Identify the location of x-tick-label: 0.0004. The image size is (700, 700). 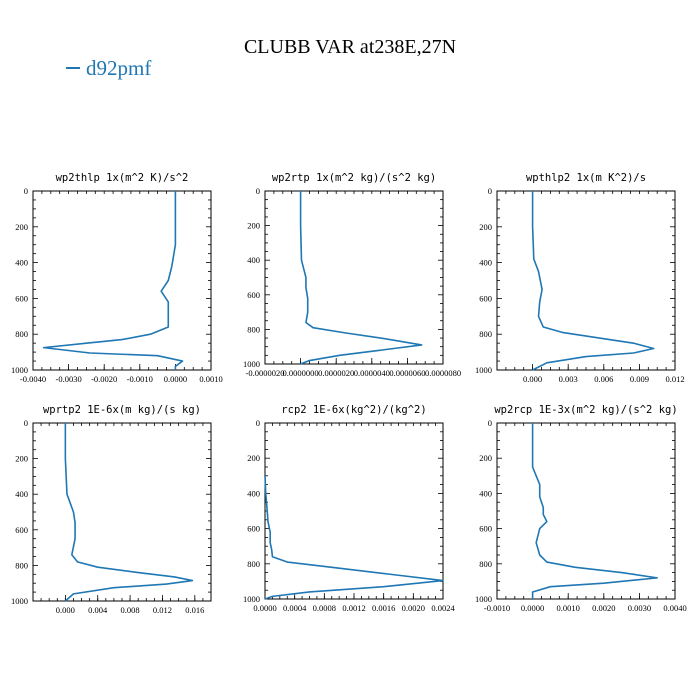
(295, 608).